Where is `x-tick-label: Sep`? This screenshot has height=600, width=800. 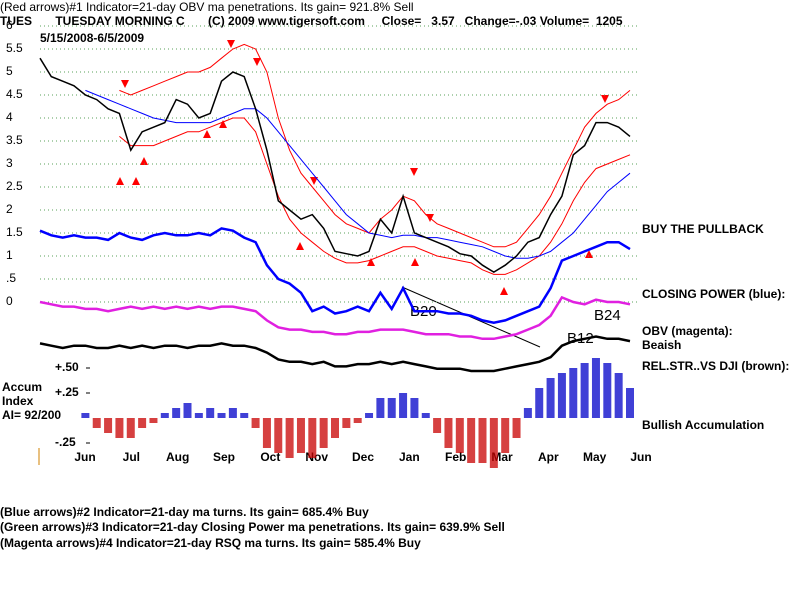 x-tick-label: Sep is located at coordinates (224, 457).